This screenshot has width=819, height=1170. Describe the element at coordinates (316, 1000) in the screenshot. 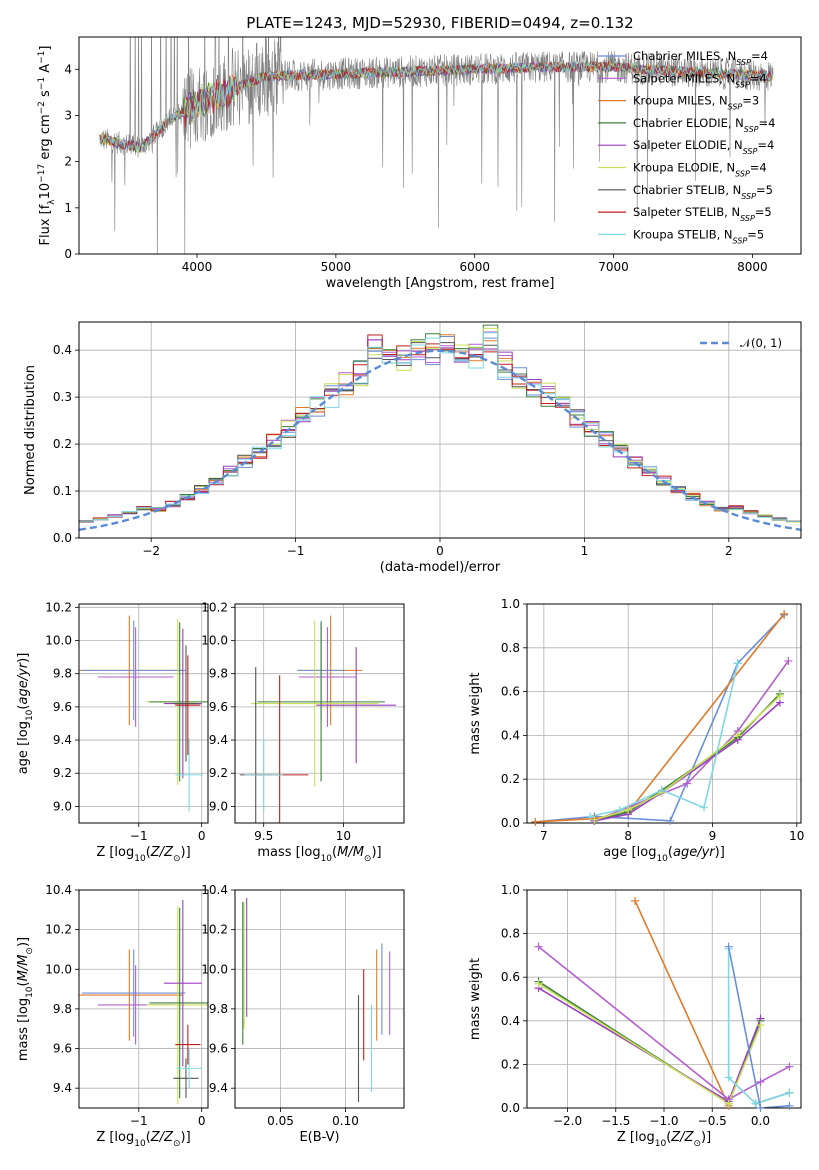

I see `plot-area` at that location.